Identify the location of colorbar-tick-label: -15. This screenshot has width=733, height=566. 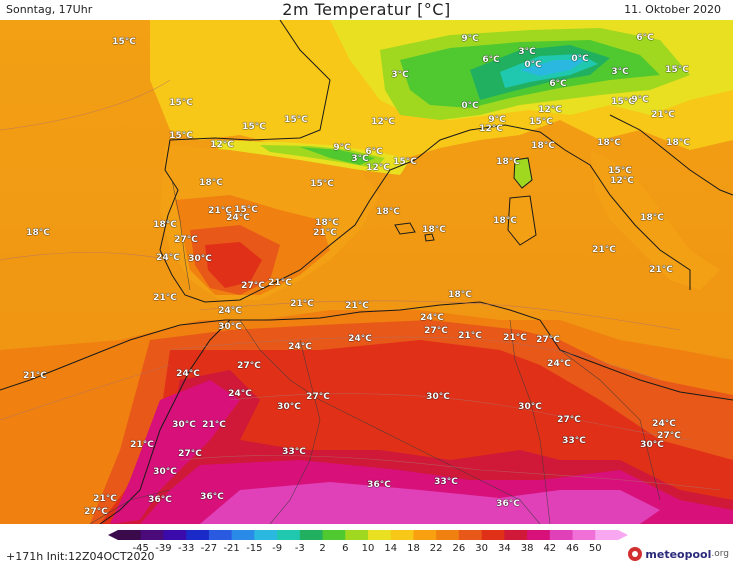
(254, 548).